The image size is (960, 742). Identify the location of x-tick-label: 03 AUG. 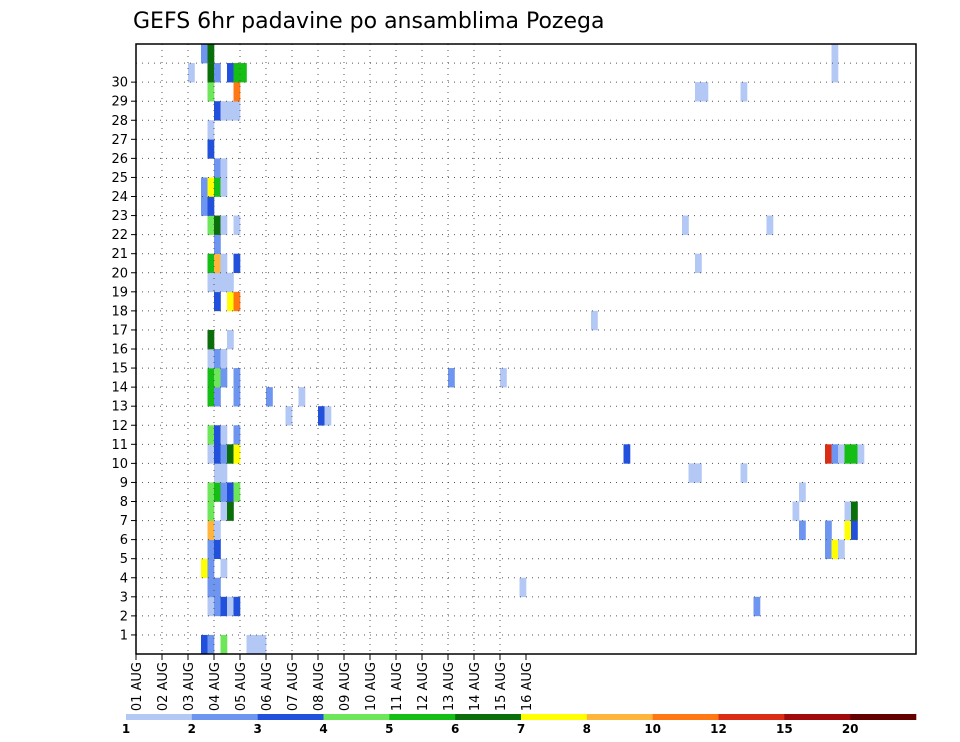
(189, 686).